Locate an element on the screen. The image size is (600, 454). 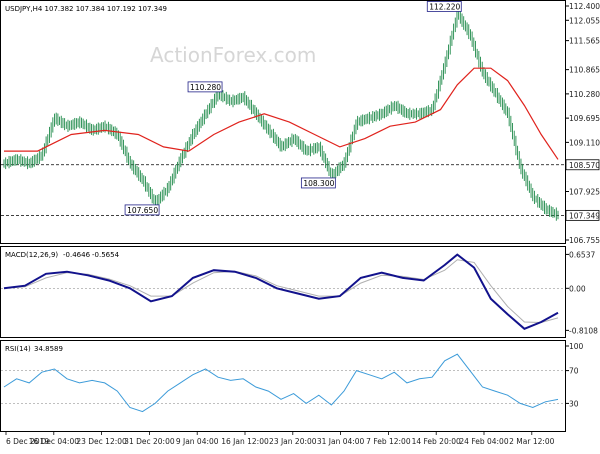
rsi-title: RSI(14) is located at coordinates (18, 349).